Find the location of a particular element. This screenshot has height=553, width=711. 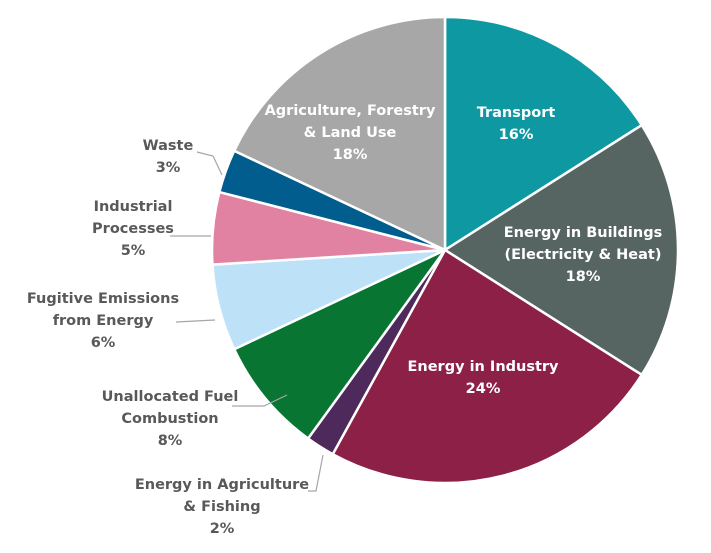

slice-label: Energy in Industry 24% is located at coordinates (483, 378).